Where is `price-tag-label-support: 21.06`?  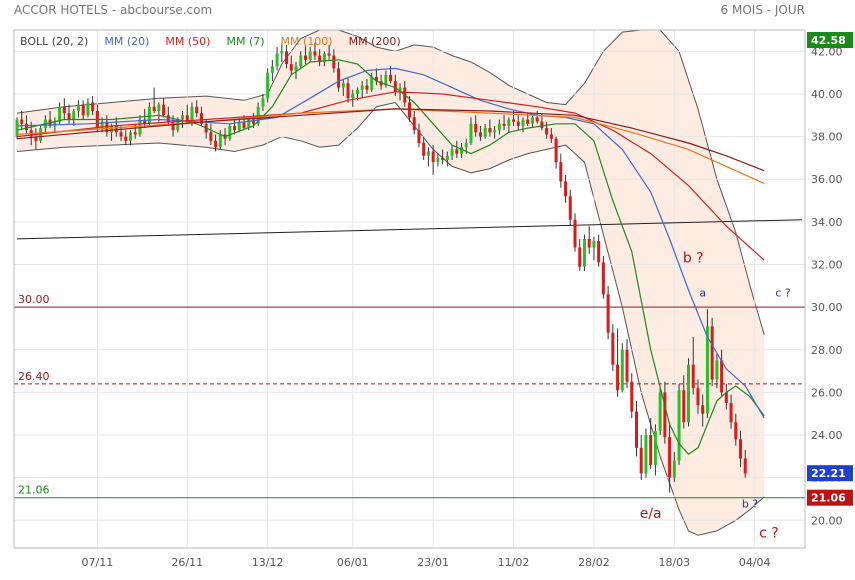
price-tag-label-support: 21.06 is located at coordinates (828, 498).